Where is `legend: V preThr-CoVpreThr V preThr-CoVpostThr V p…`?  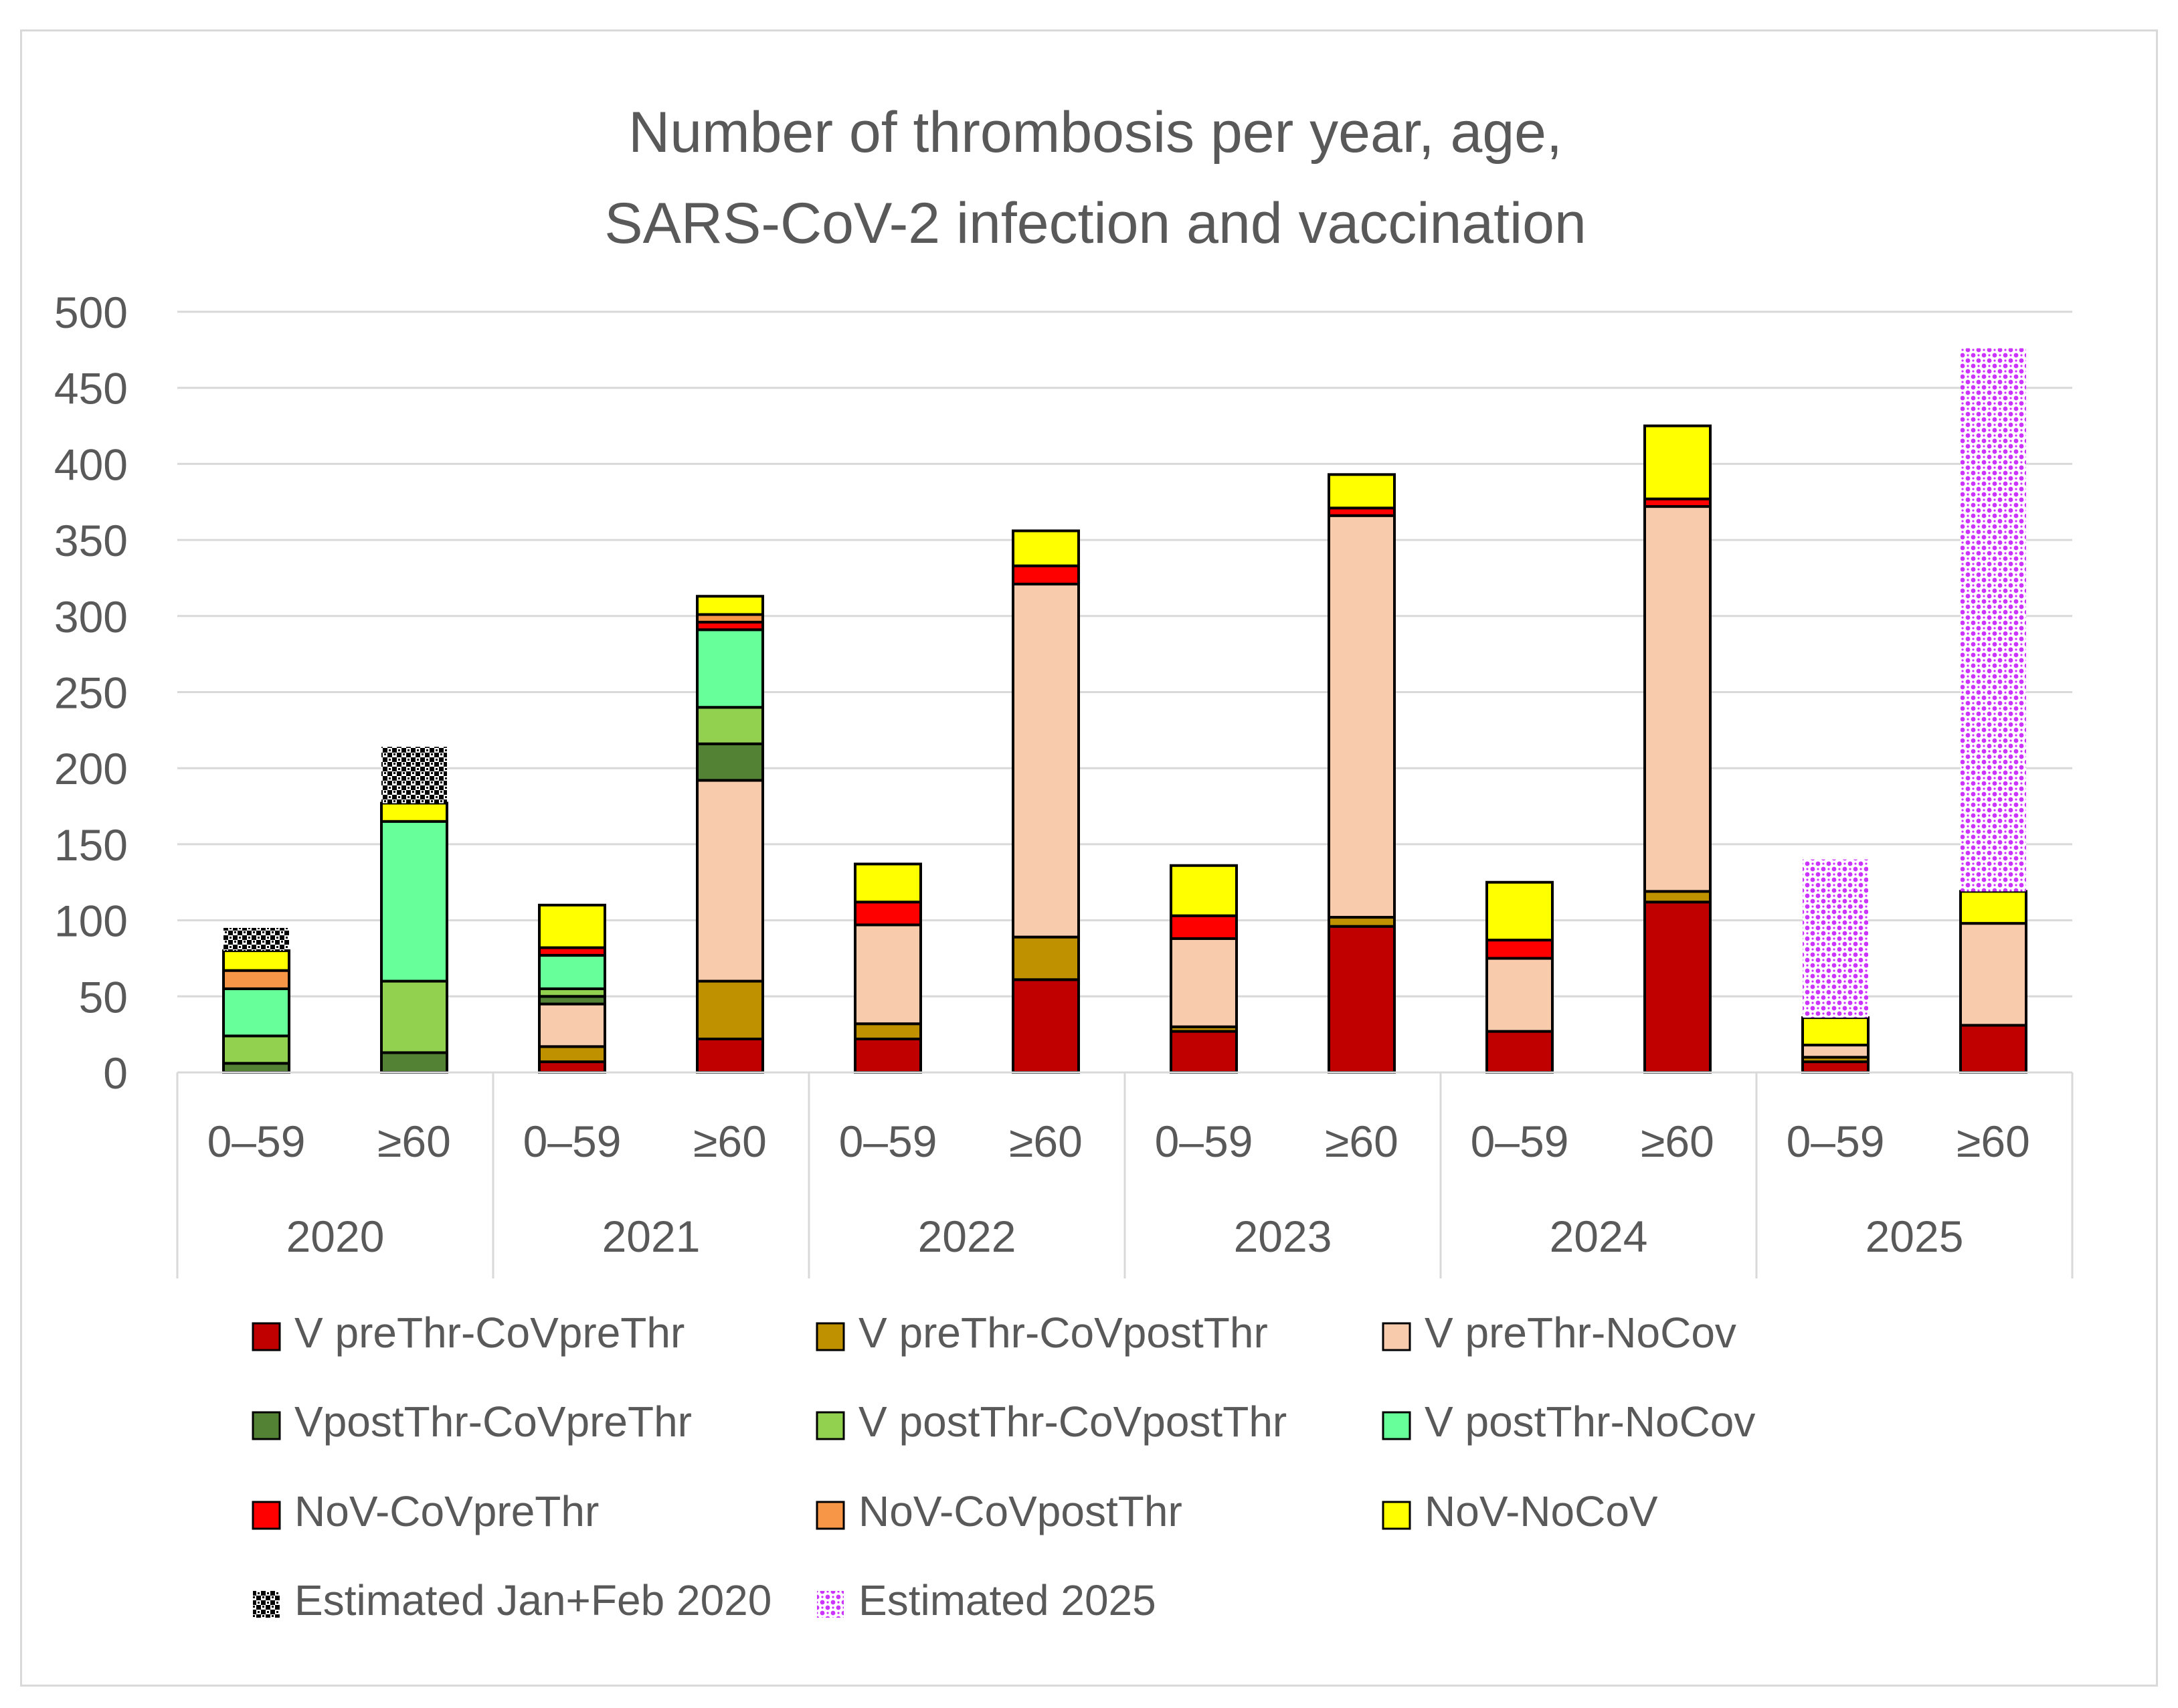
legend: V preThr-CoVpreThr V preThr-CoVpostThr V p… is located at coordinates (1003, 1466).